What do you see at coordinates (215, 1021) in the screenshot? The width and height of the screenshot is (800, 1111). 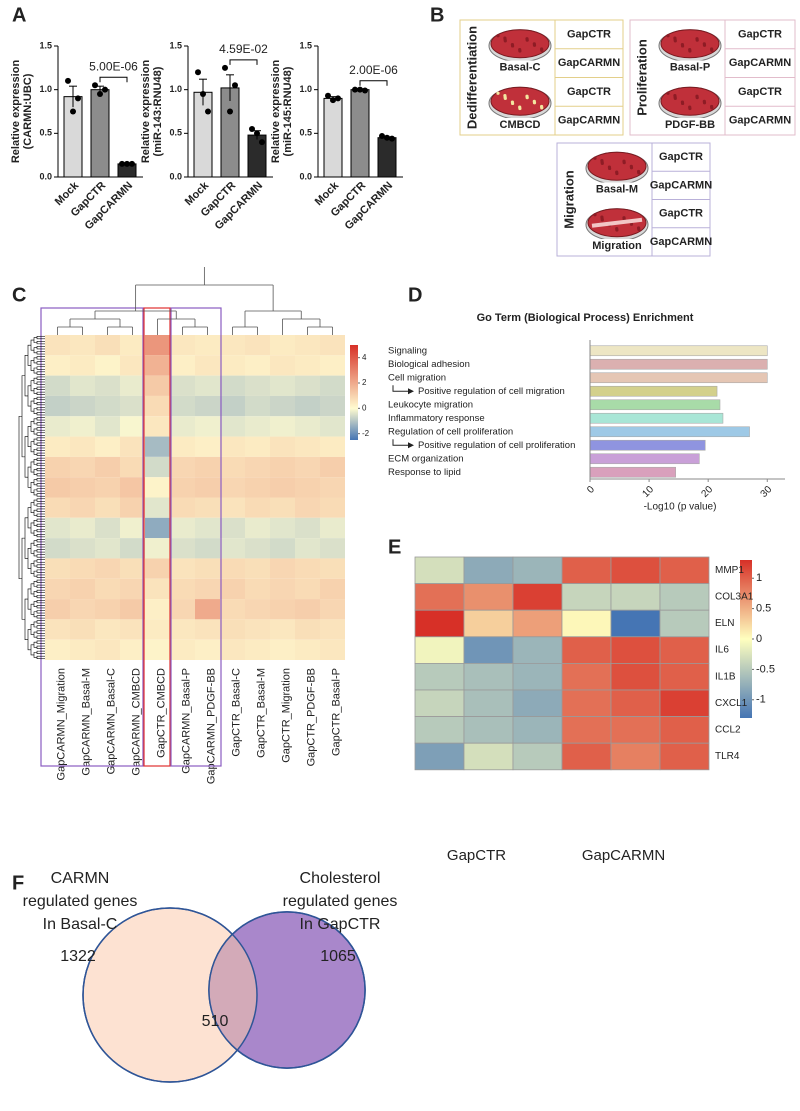 I see `venn-overlap-label: 510` at bounding box center [215, 1021].